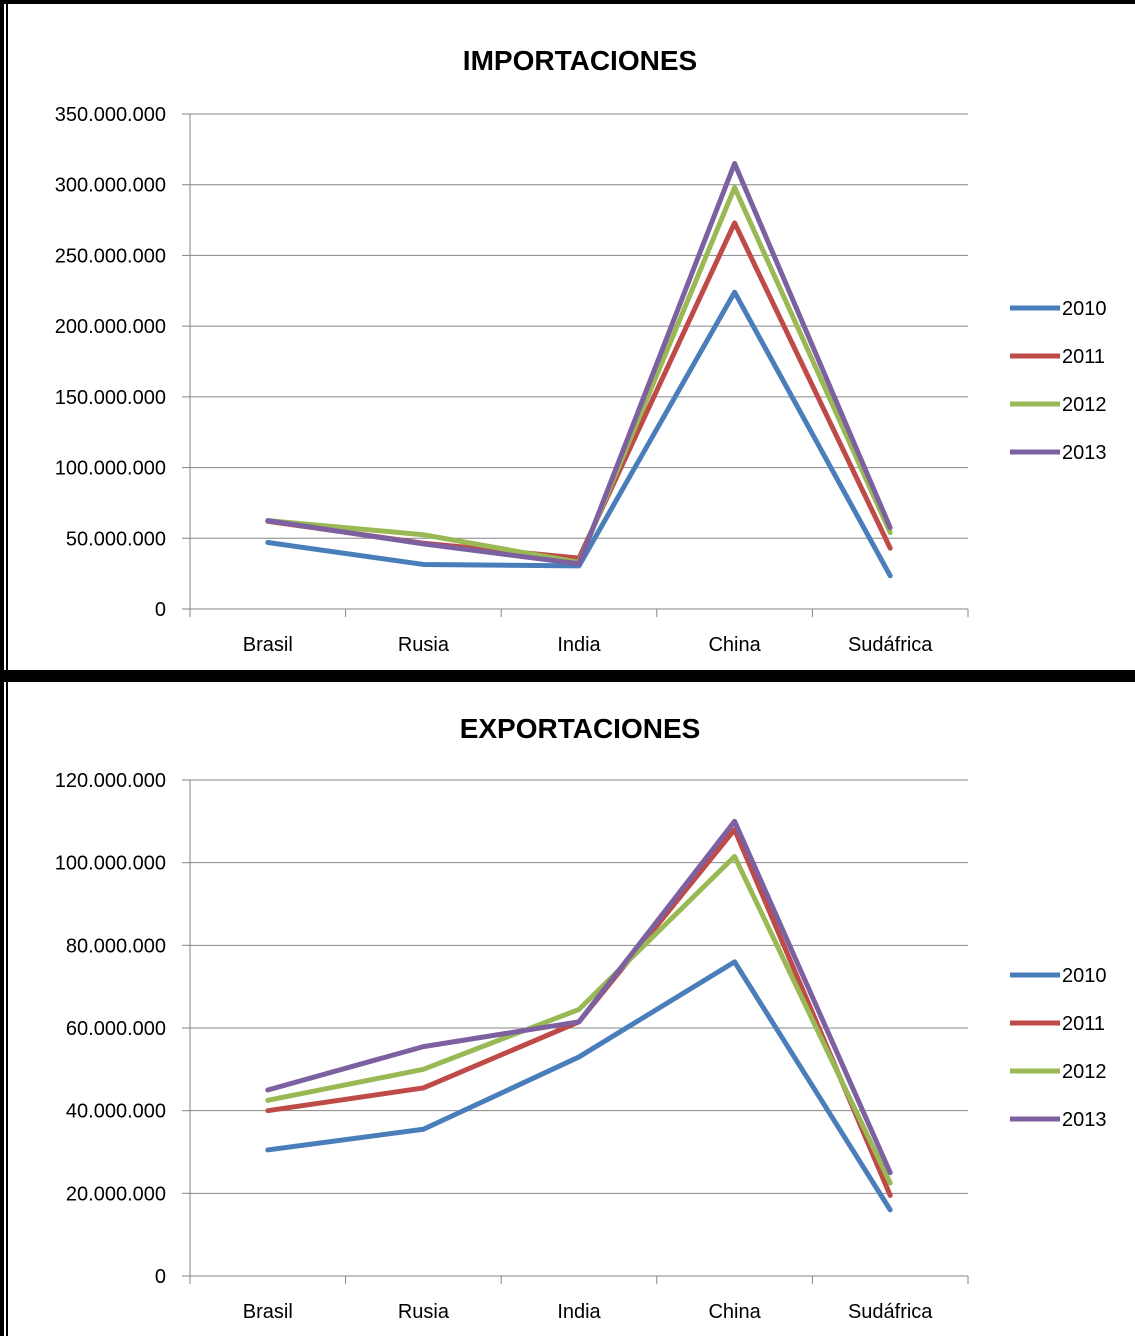  I want to click on frame-bottom-border, so click(567, 674).